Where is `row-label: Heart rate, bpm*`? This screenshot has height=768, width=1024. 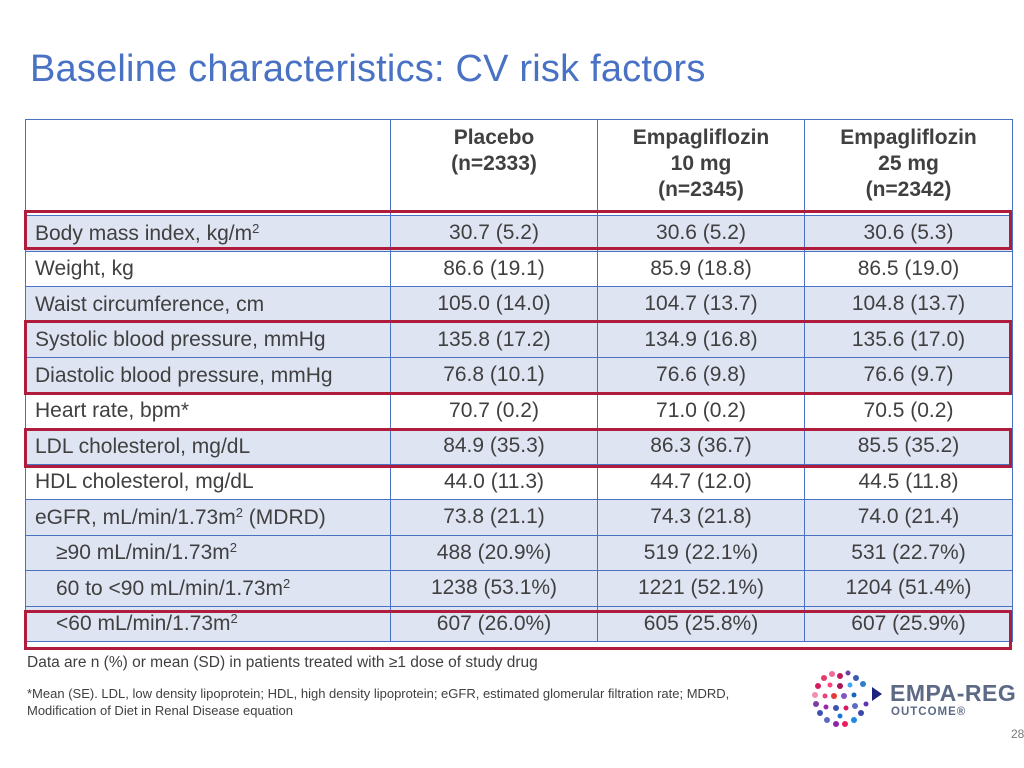 row-label: Heart rate, bpm* is located at coordinates (208, 410).